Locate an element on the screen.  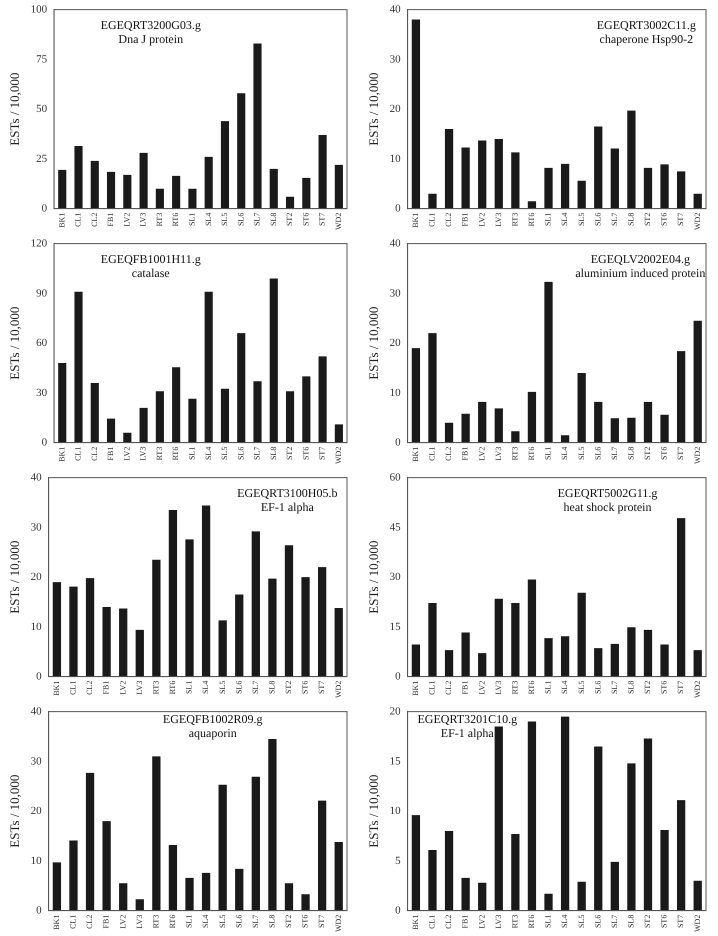
text: catalase is located at coordinates (151, 273).